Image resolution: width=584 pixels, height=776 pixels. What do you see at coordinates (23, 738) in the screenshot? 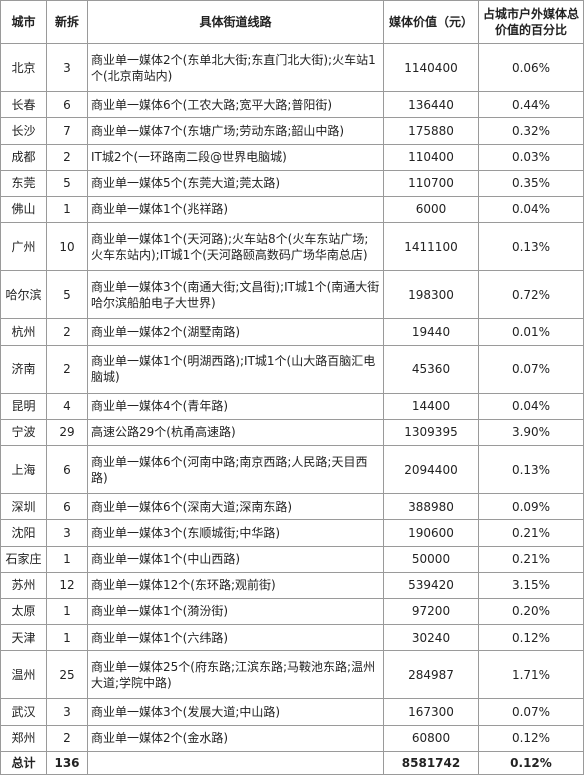
I see `city-cell: 郑州` at bounding box center [23, 738].